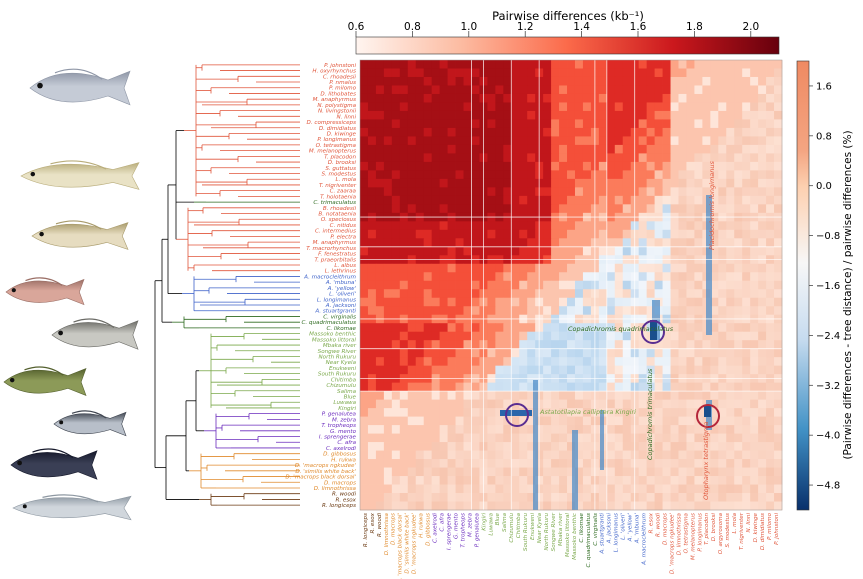 This screenshot has width=863, height=579. I want to click on top-colorbar-tick-label: 1.2, so click(525, 27).